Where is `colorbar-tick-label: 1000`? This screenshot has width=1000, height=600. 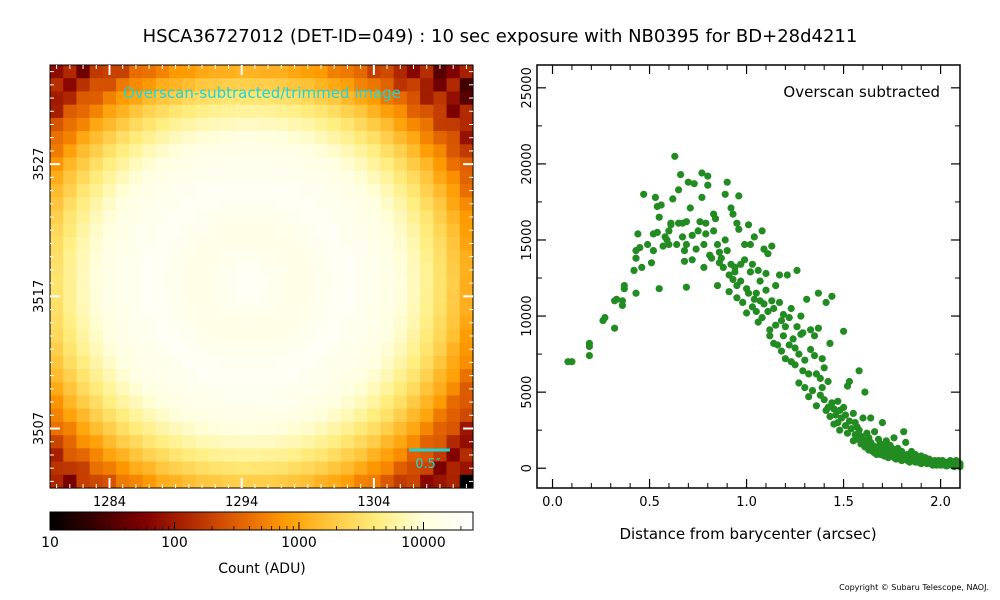 colorbar-tick-label: 1000 is located at coordinates (299, 543).